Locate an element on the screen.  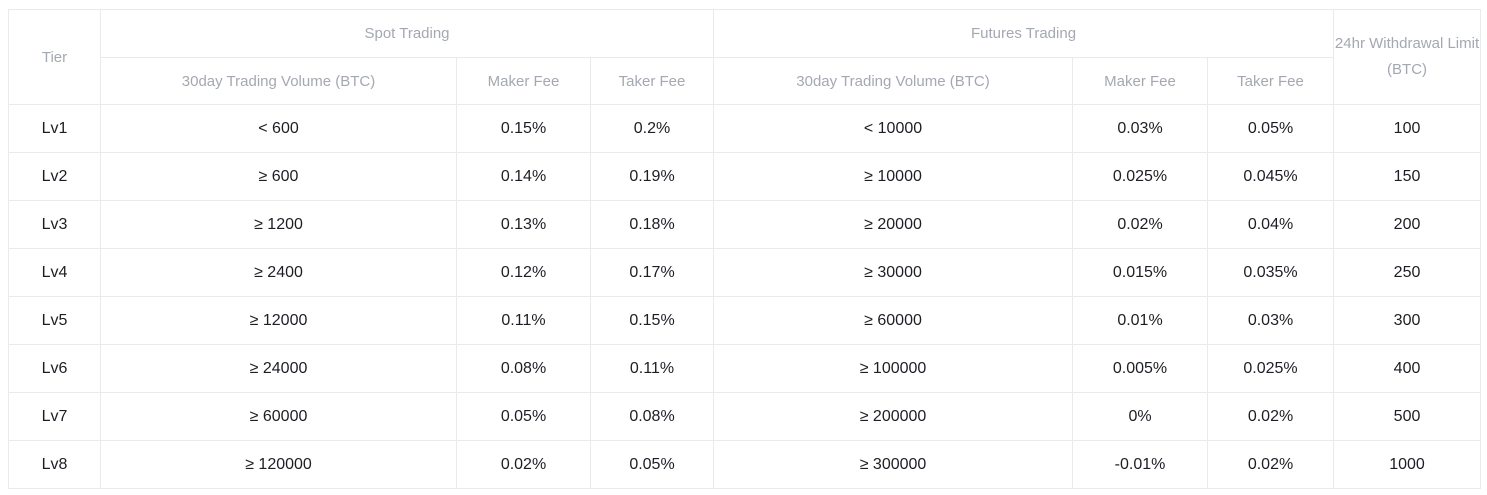
futures-maker-fee-cell: 0.025% is located at coordinates (1140, 176).